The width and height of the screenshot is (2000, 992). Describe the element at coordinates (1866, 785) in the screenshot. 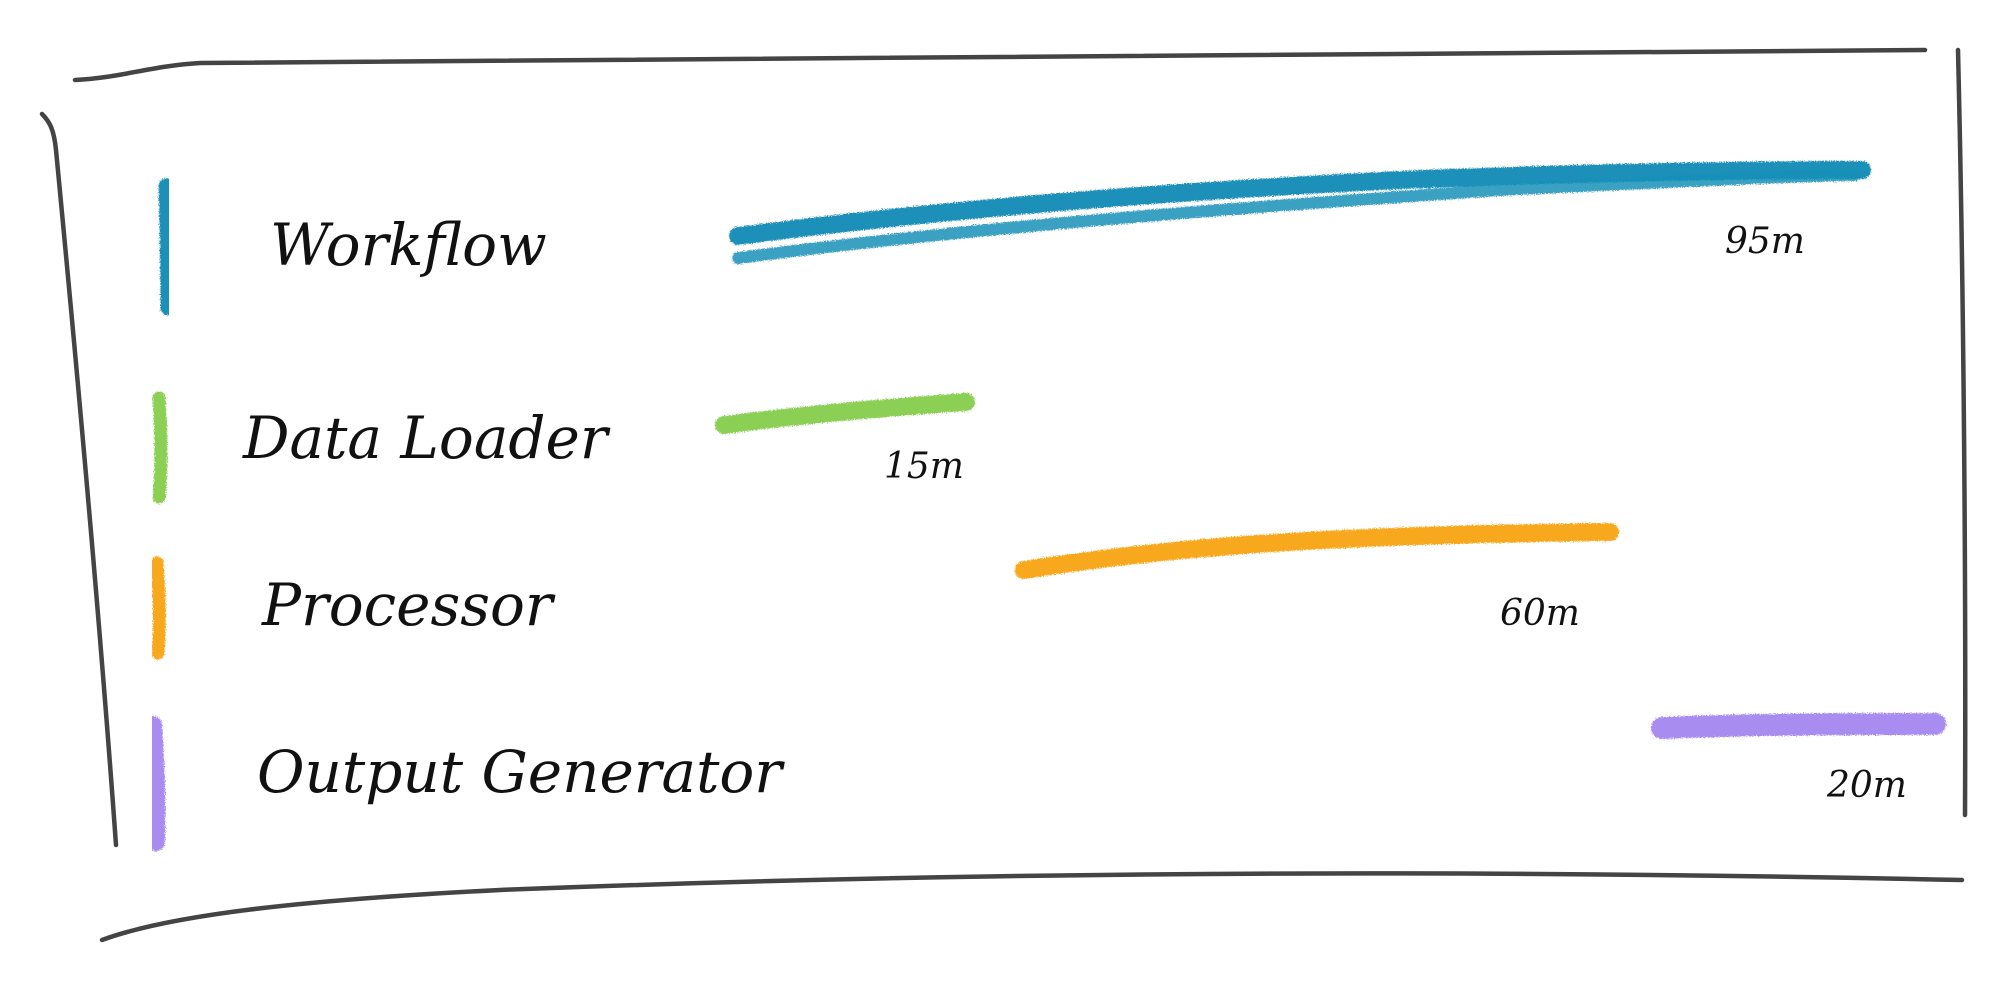

I see `duration-label-output-generator: 20m` at that location.